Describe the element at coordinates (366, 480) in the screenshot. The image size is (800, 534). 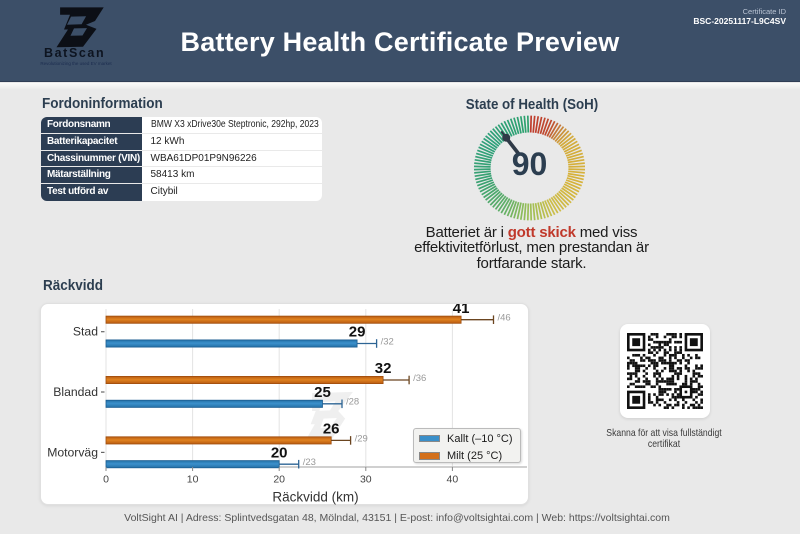
I see `svg-text: 30` at that location.